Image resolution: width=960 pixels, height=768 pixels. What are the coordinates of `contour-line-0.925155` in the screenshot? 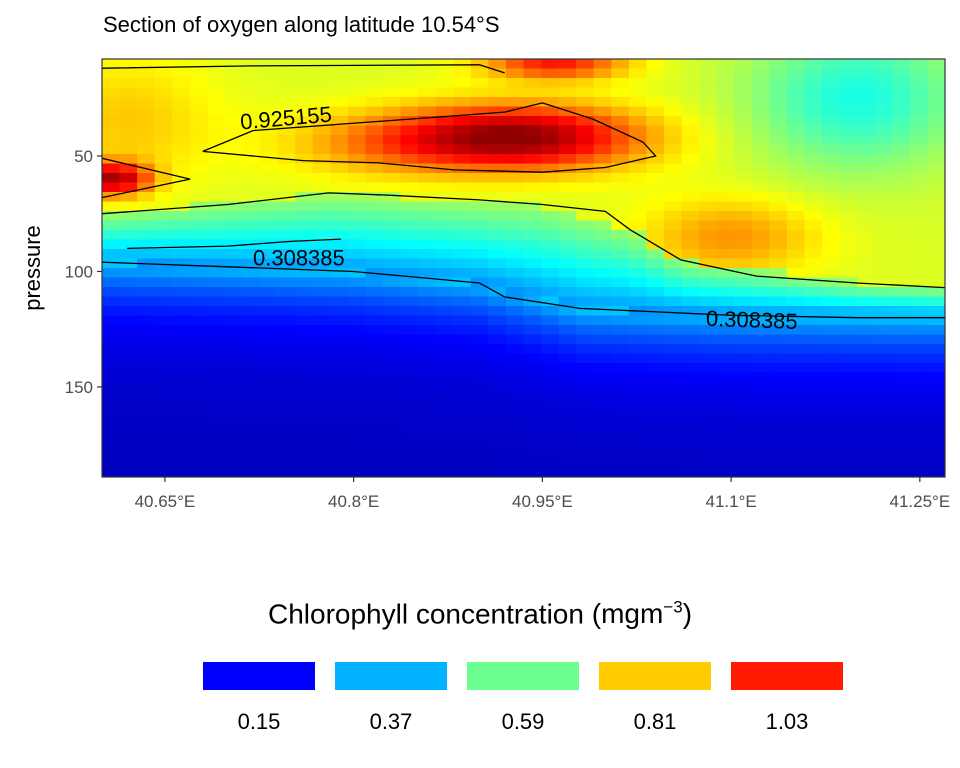 It's located at (146, 178).